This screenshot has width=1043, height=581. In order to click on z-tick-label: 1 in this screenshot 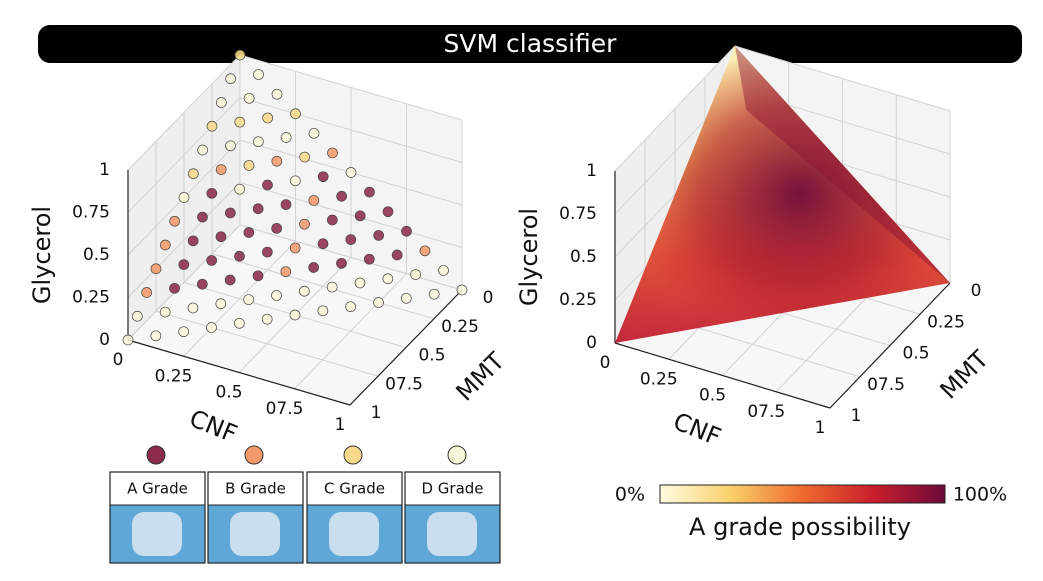, I will do `click(591, 171)`.